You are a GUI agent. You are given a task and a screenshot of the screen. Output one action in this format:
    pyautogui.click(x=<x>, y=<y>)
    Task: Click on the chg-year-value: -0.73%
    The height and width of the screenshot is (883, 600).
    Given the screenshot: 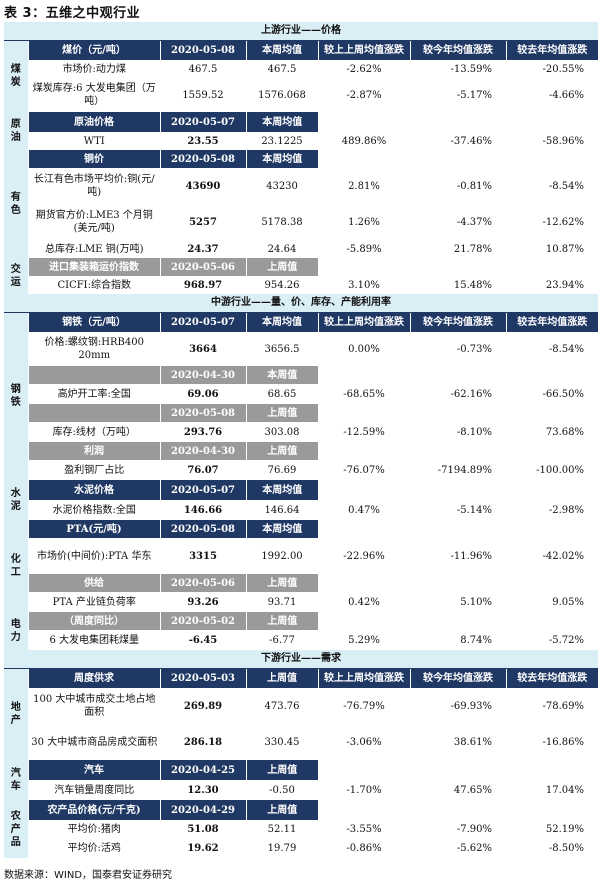 What is the action you would take?
    pyautogui.click(x=474, y=349)
    